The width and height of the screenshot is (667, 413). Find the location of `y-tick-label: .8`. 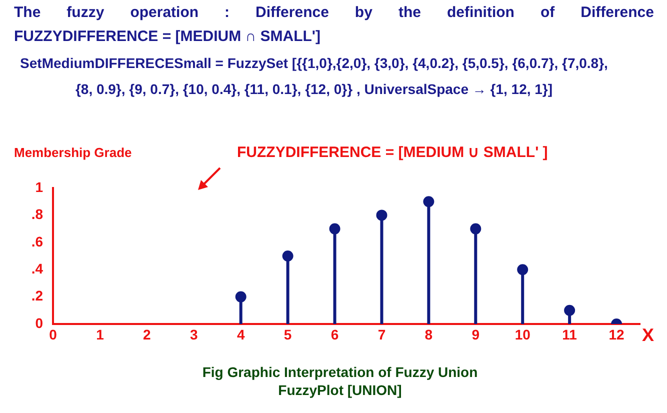

y-tick-label: .8 is located at coordinates (37, 214).